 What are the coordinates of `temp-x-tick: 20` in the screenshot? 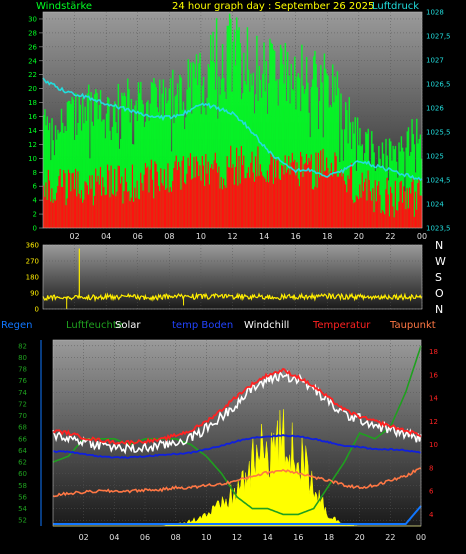 It's located at (360, 537).